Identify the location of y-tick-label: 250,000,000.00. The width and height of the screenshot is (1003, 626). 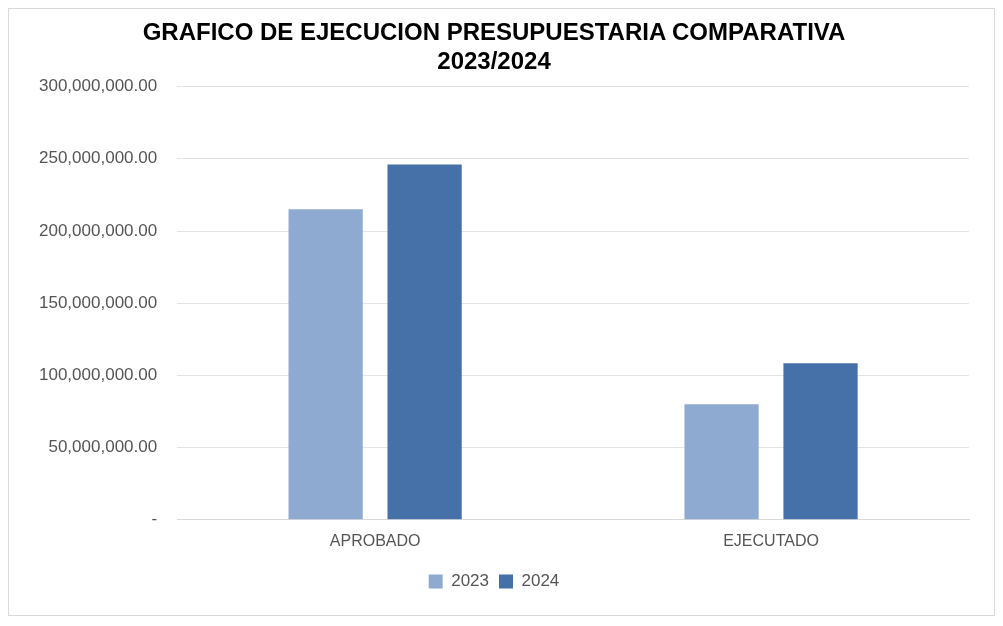
(98, 158).